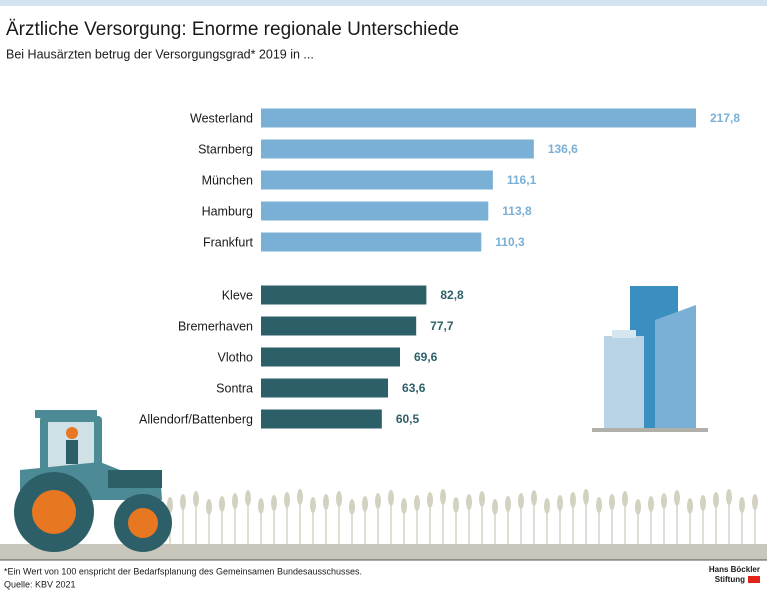 This screenshot has height=592, width=767. Describe the element at coordinates (452, 295) in the screenshot. I see `value-label: 82,8` at that location.